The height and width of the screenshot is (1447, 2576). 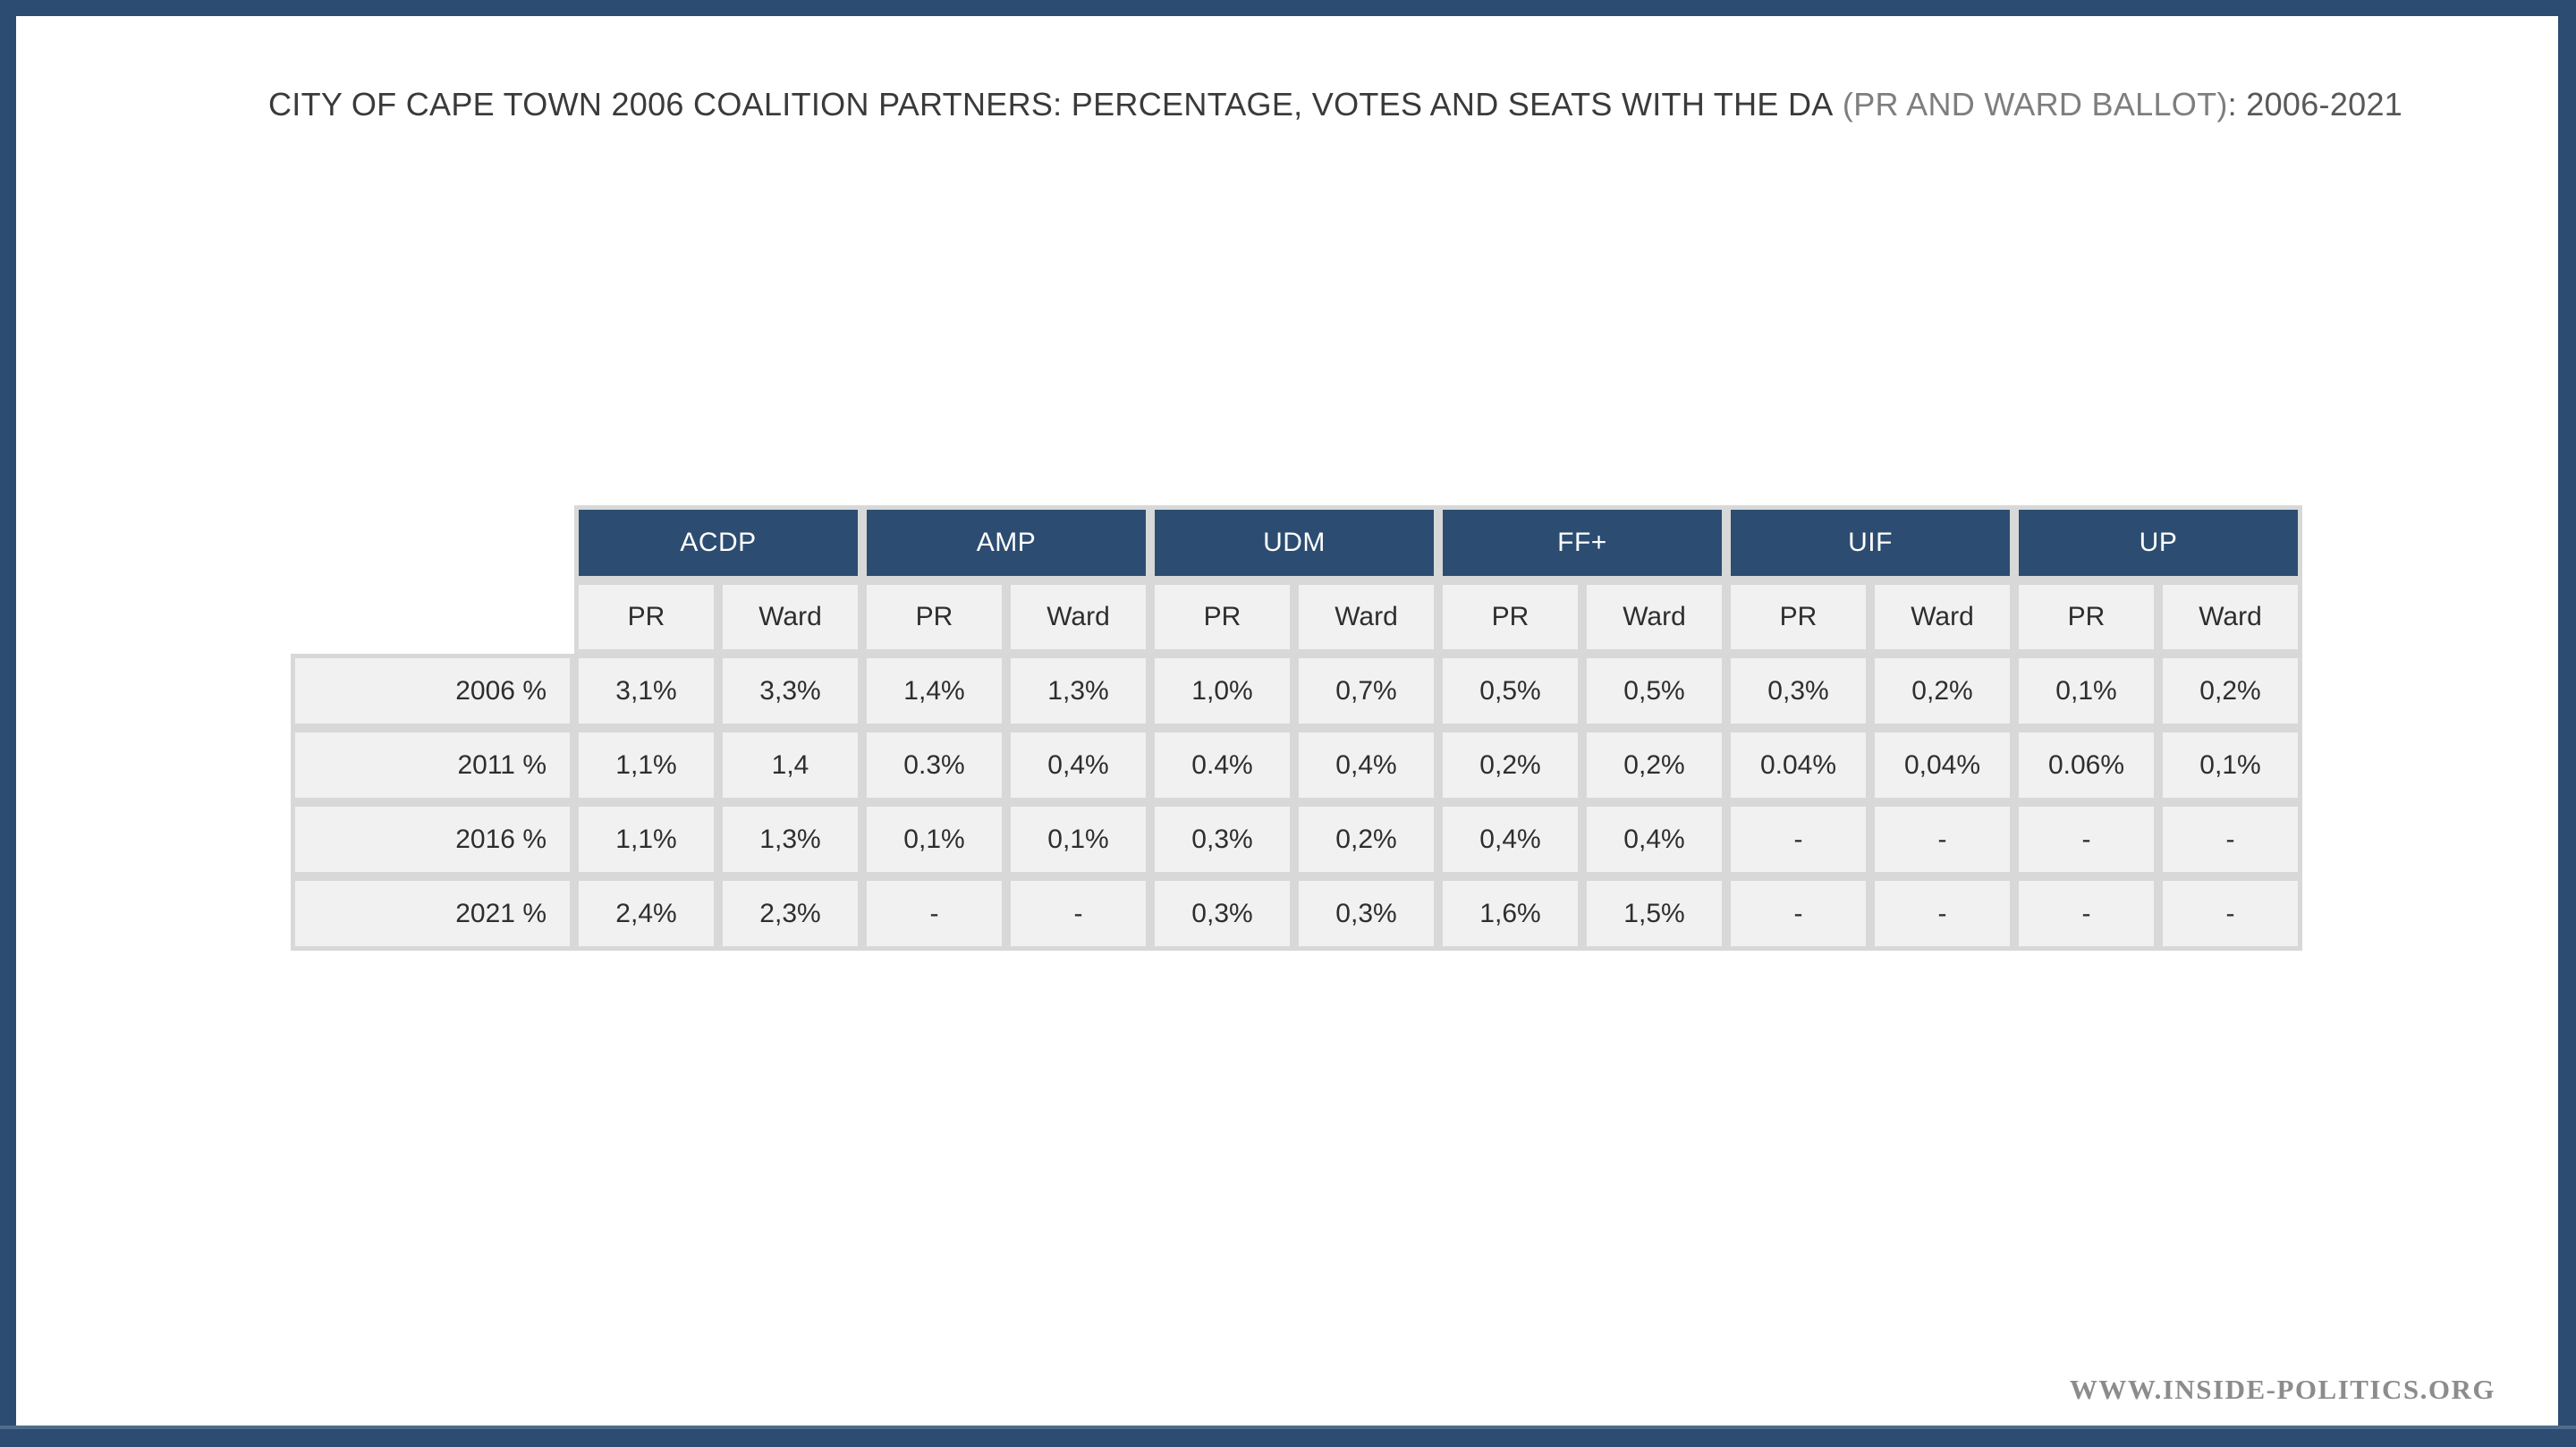 What do you see at coordinates (646, 913) in the screenshot?
I see `value-cell: 2,4%` at bounding box center [646, 913].